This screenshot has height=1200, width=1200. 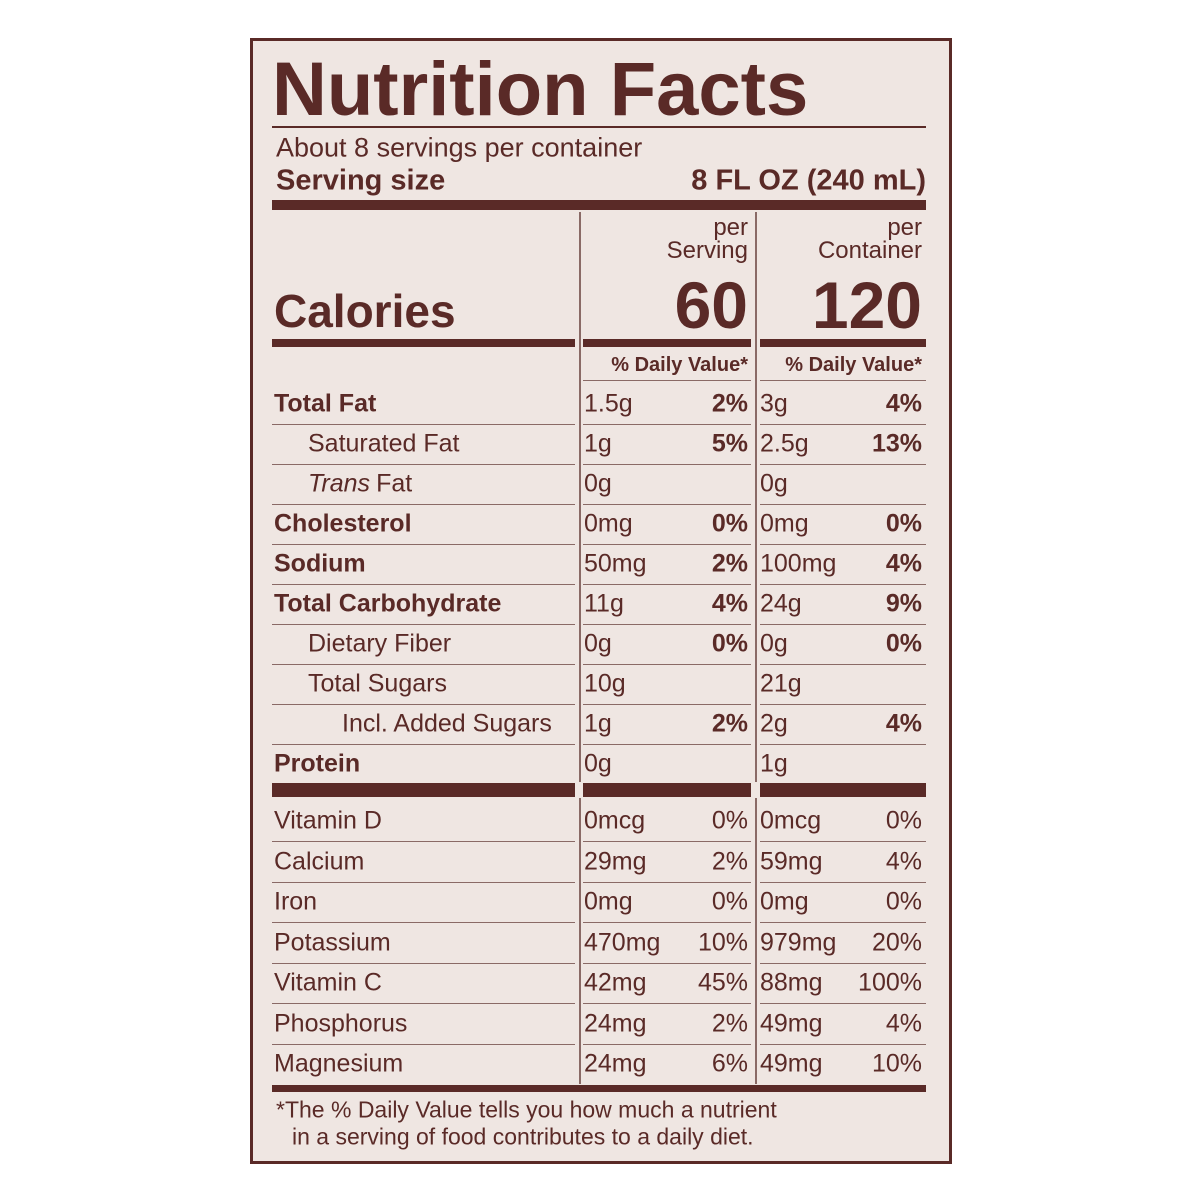 I want to click on daily-value-header: % Daily Value*, so click(x=679, y=365).